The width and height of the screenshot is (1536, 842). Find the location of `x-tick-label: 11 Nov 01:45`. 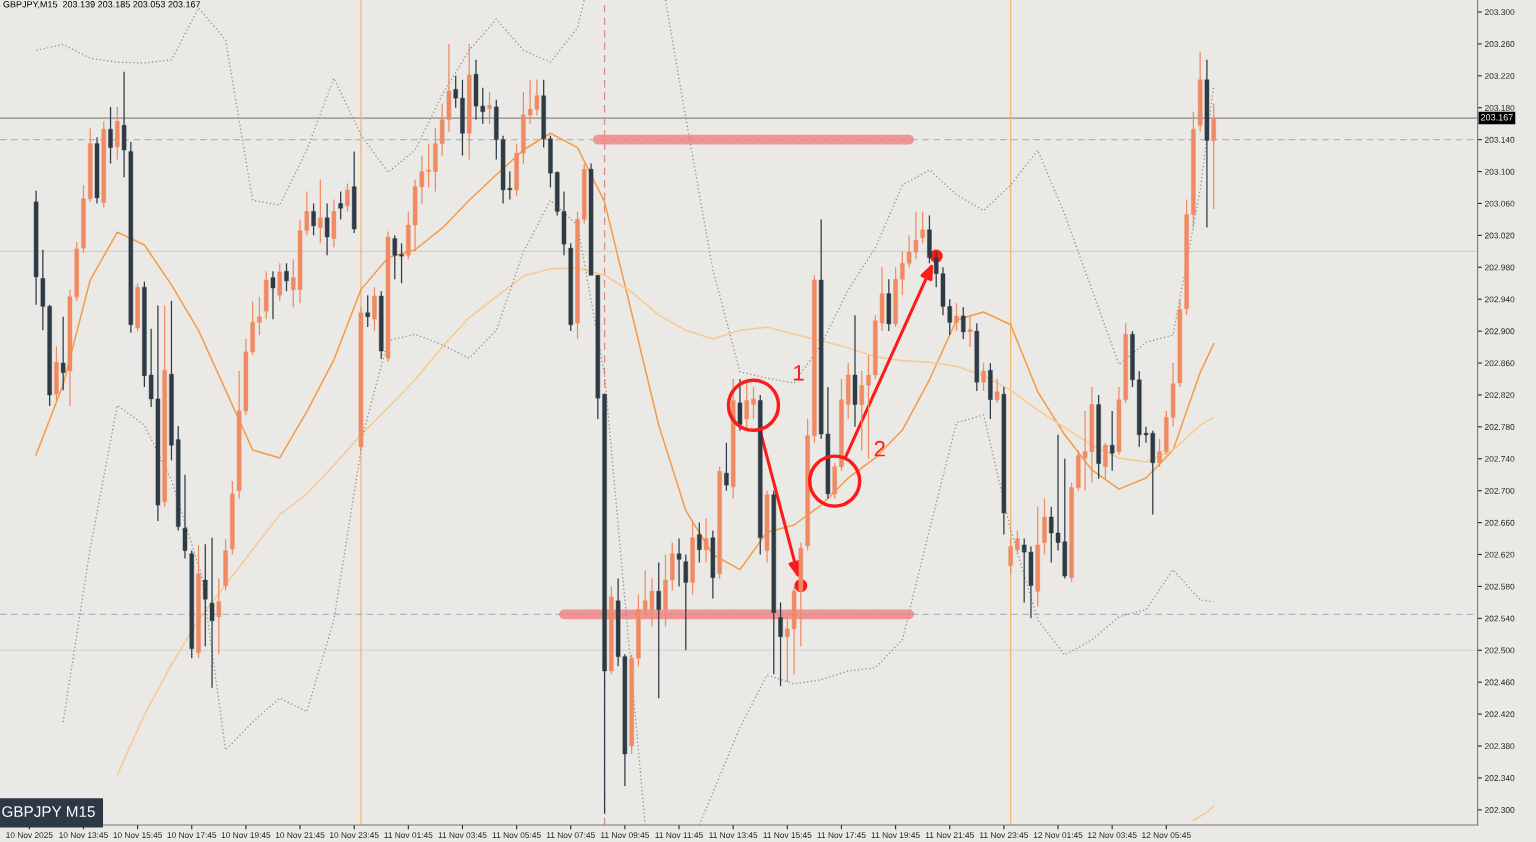

x-tick-label: 11 Nov 01:45 is located at coordinates (408, 835).